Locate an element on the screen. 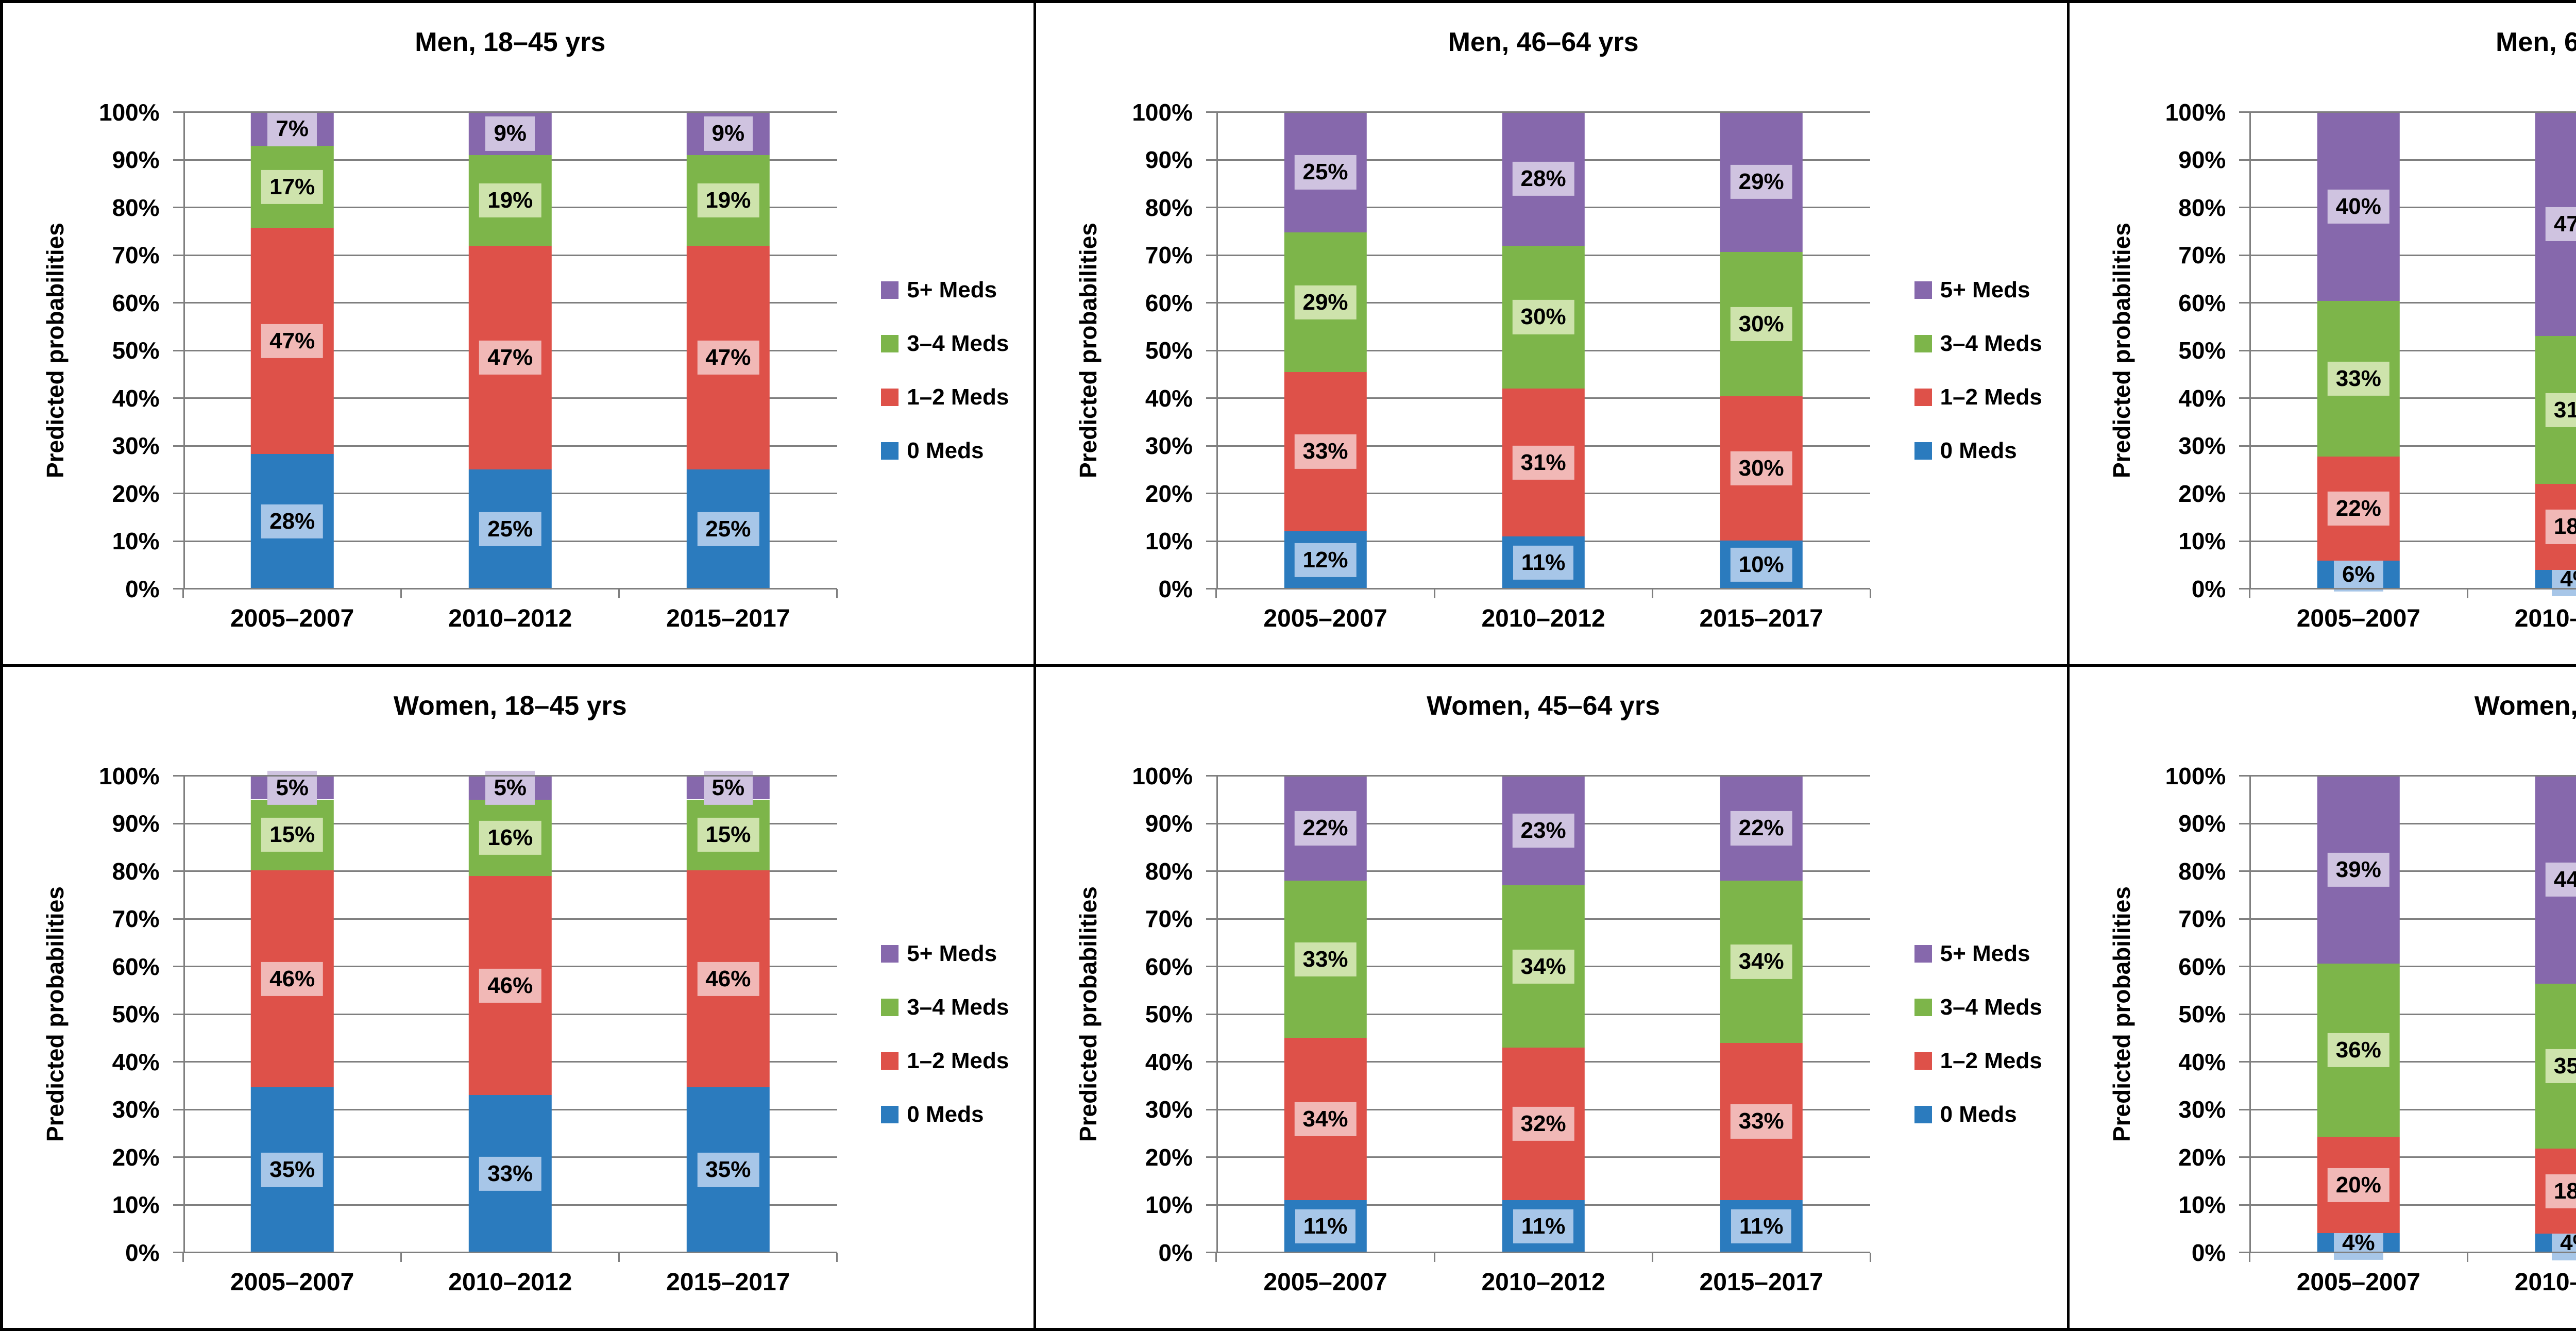  segment-label: 29% is located at coordinates (1761, 182).